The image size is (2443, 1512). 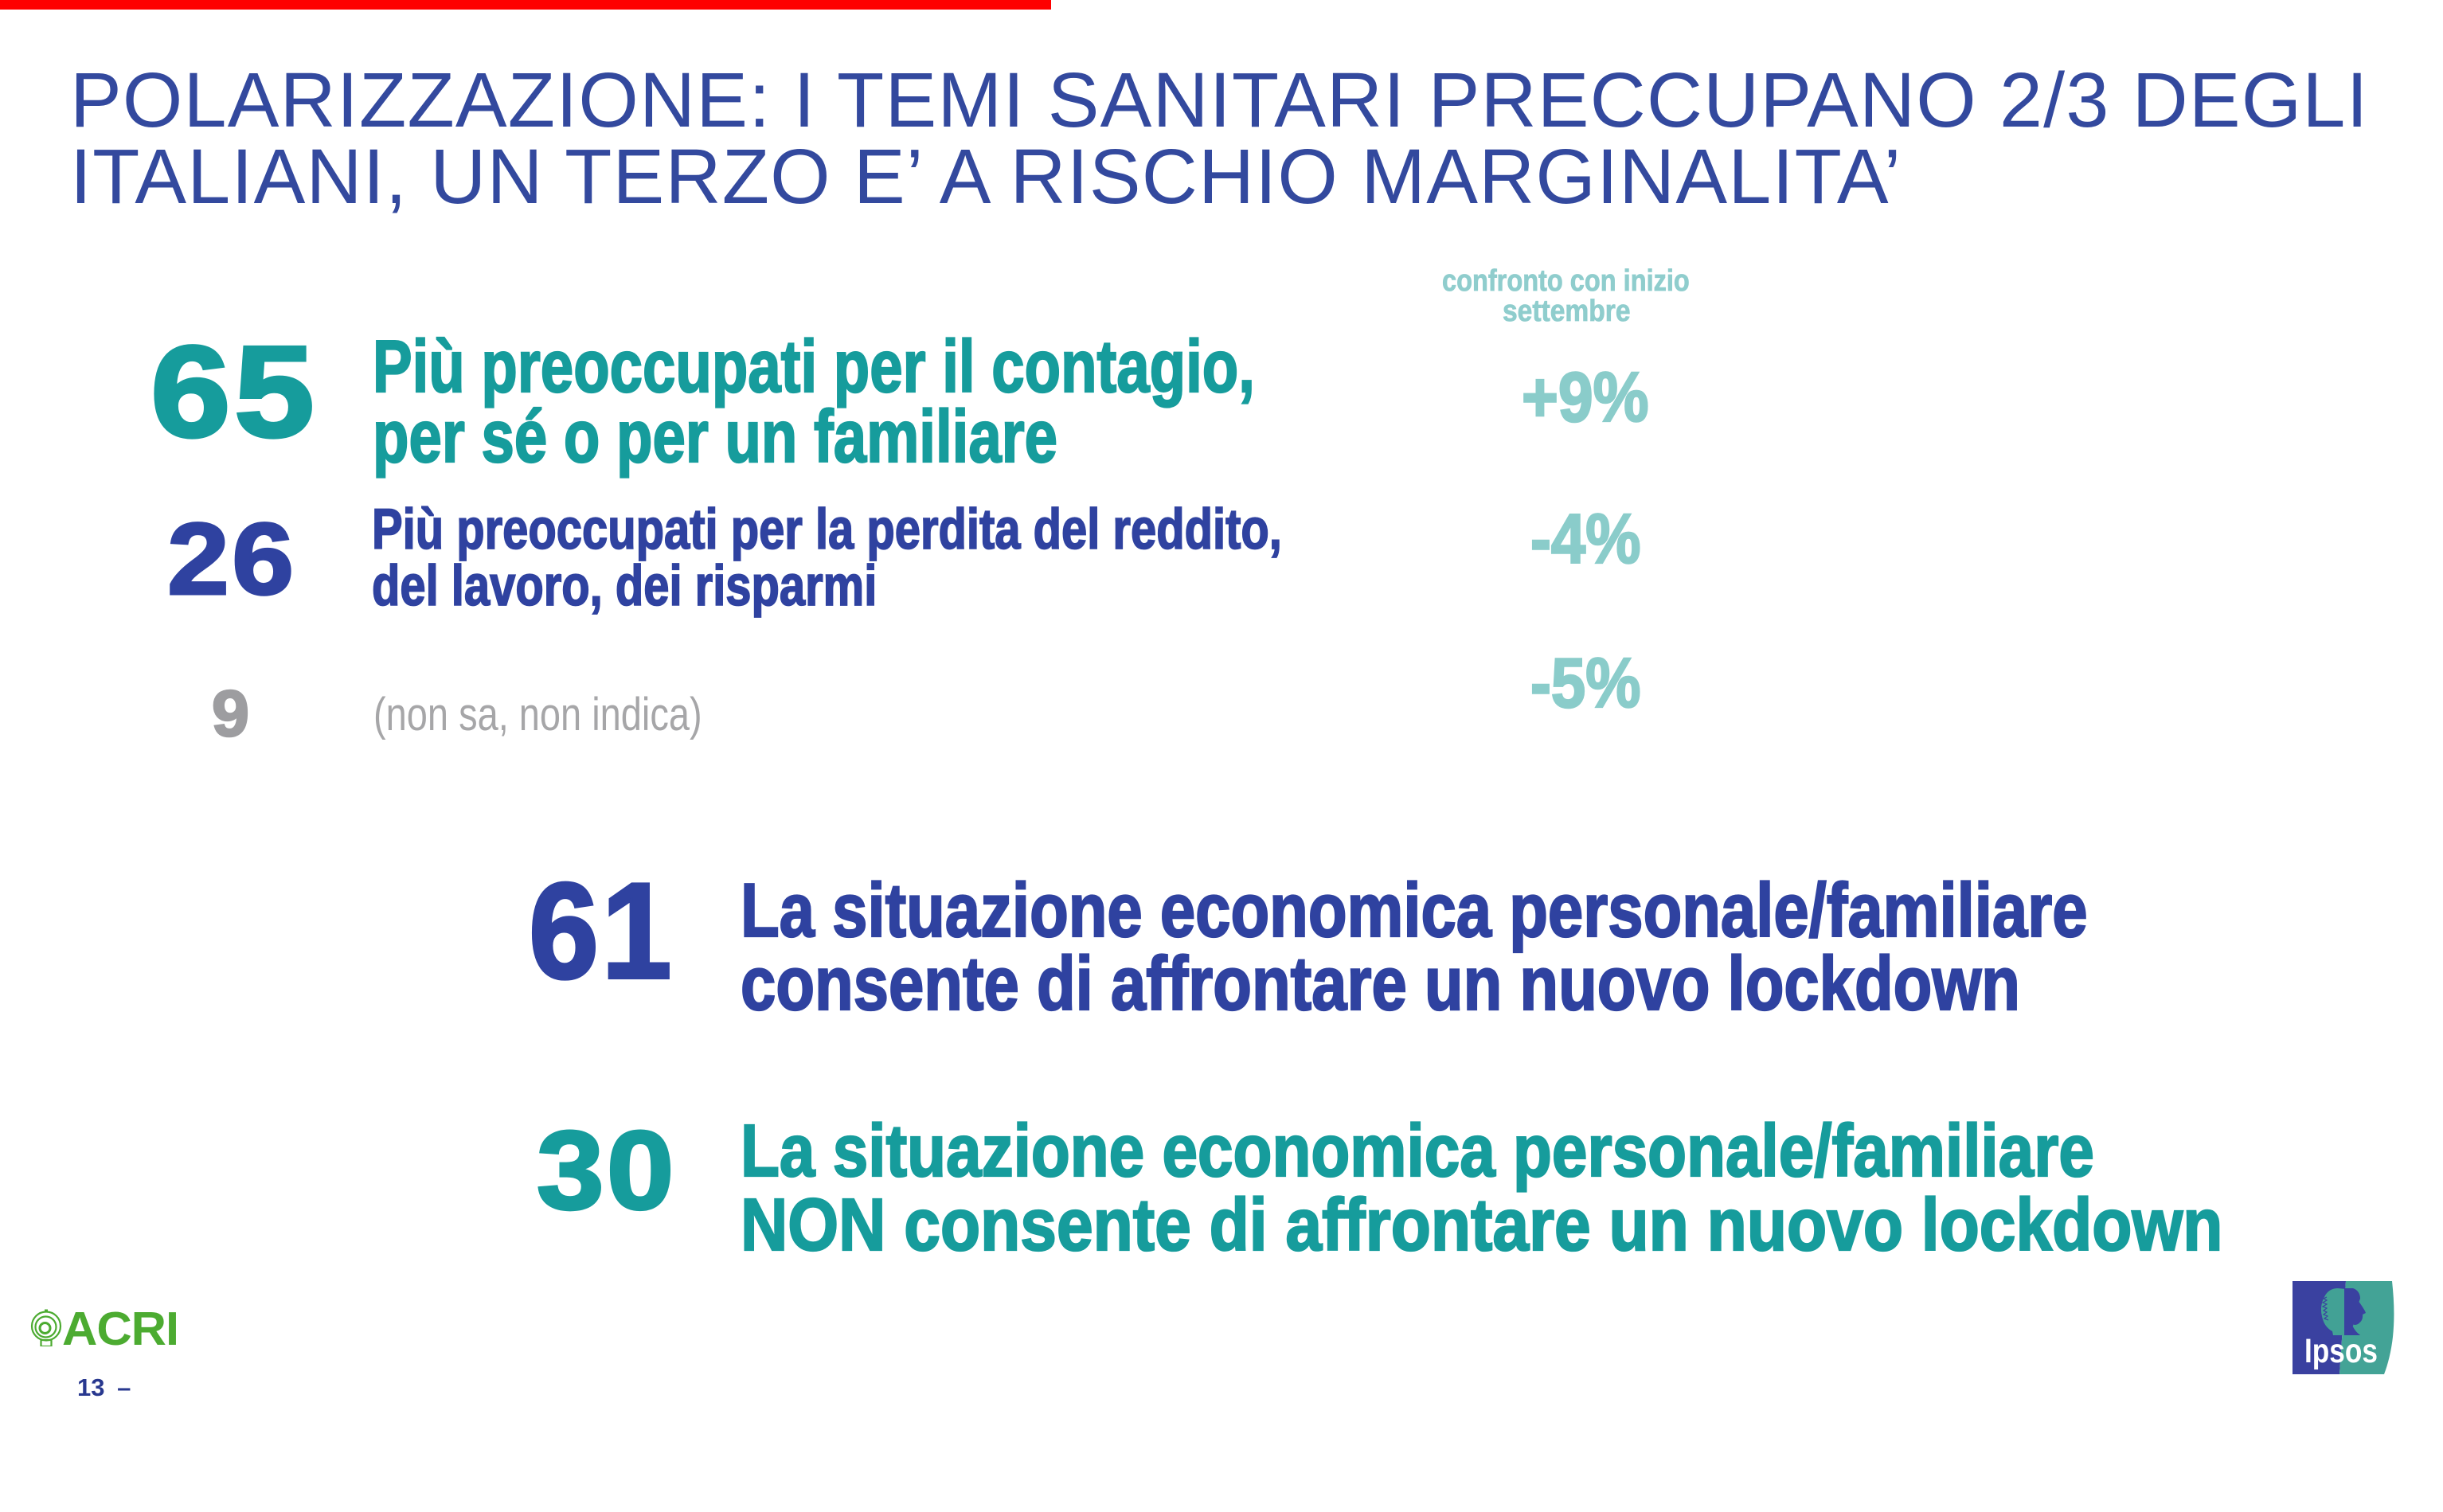 I want to click on svg-text: Ipsos, so click(x=2341, y=1351).